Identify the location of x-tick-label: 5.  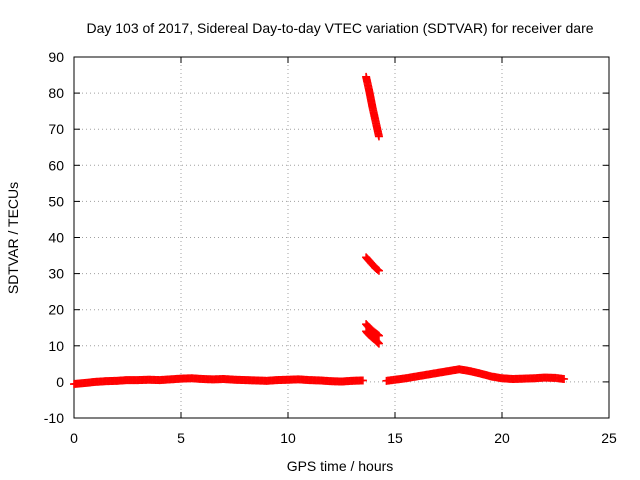
(181, 438).